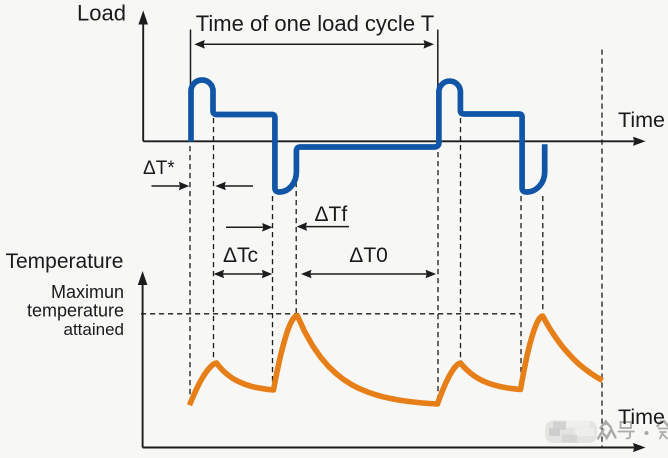 The image size is (668, 458). Describe the element at coordinates (315, 23) in the screenshot. I see `svg-text: Time of one load cycle T` at that location.